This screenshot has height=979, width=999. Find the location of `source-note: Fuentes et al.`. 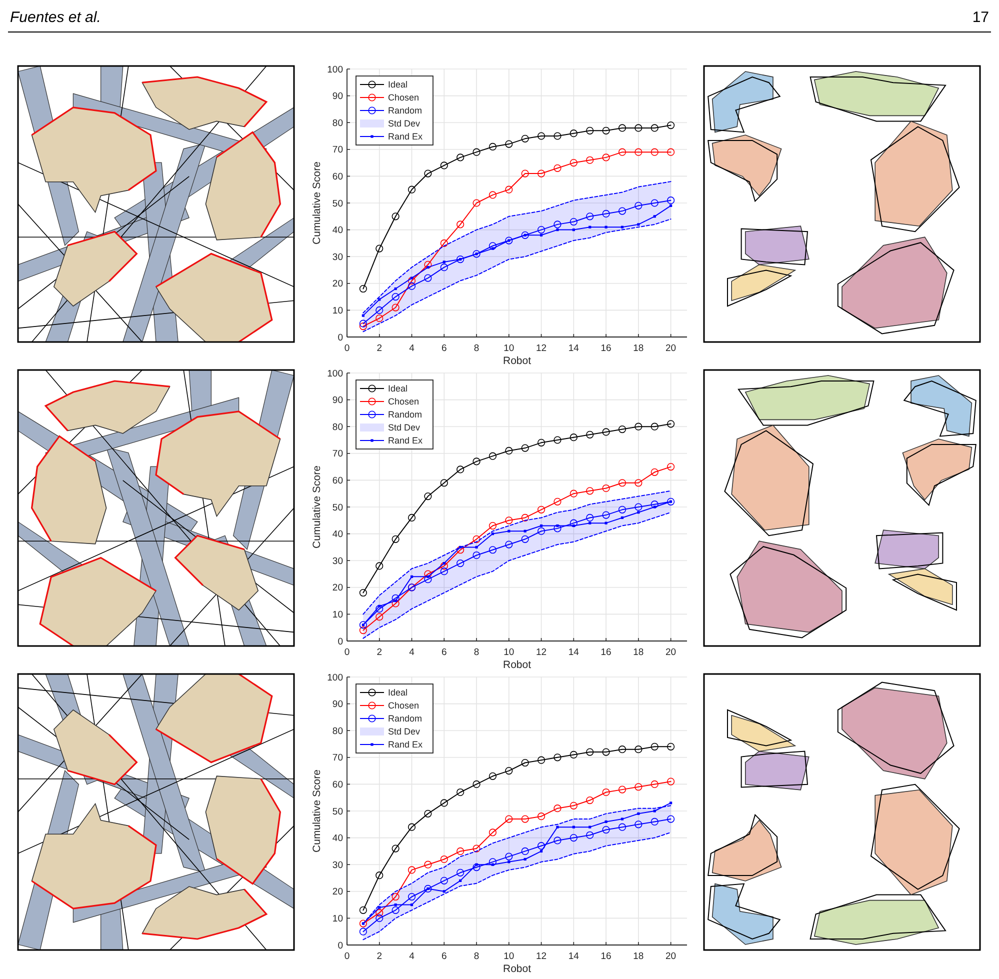

source-note: Fuentes et al. is located at coordinates (55, 17).